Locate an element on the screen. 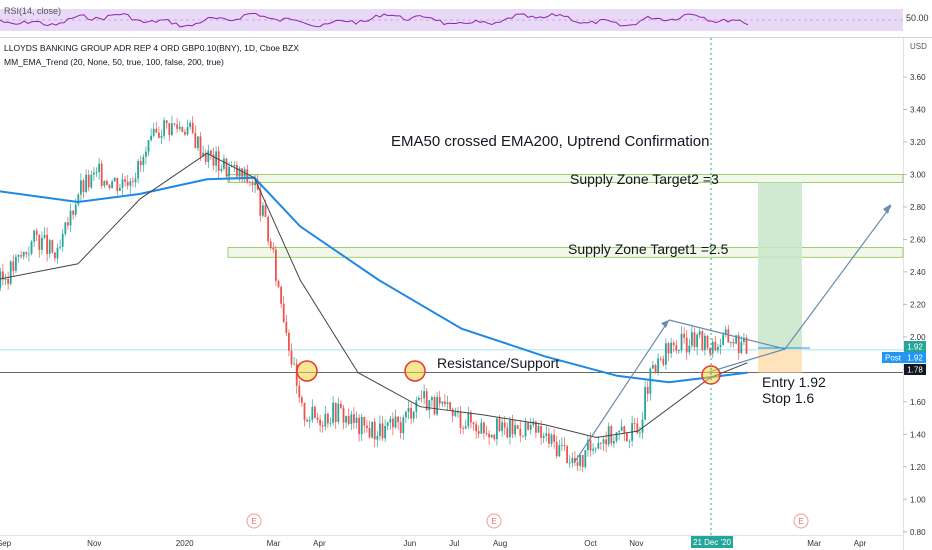  time-axis: SepNov2020MarAprJunJulAugOctNov21MarApr is located at coordinates (433, 543).